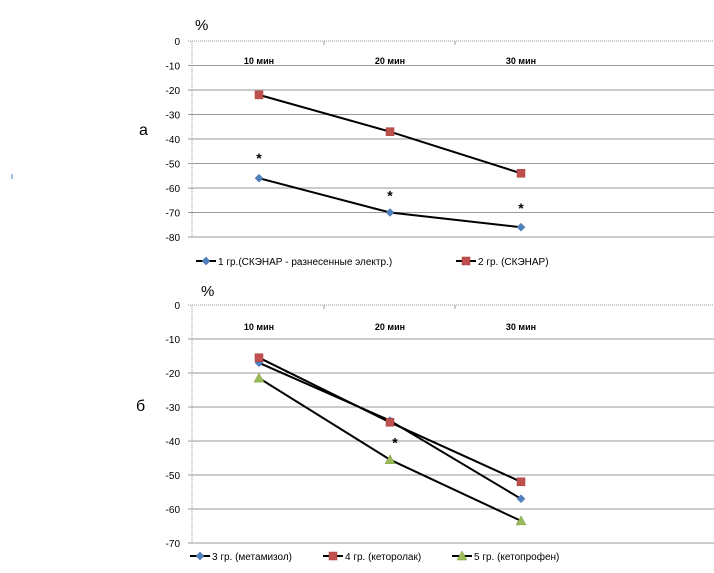 This screenshot has height=573, width=714. What do you see at coordinates (516, 557) in the screenshot?
I see `legend-label: 5 гр. (кетопрофен)` at bounding box center [516, 557].